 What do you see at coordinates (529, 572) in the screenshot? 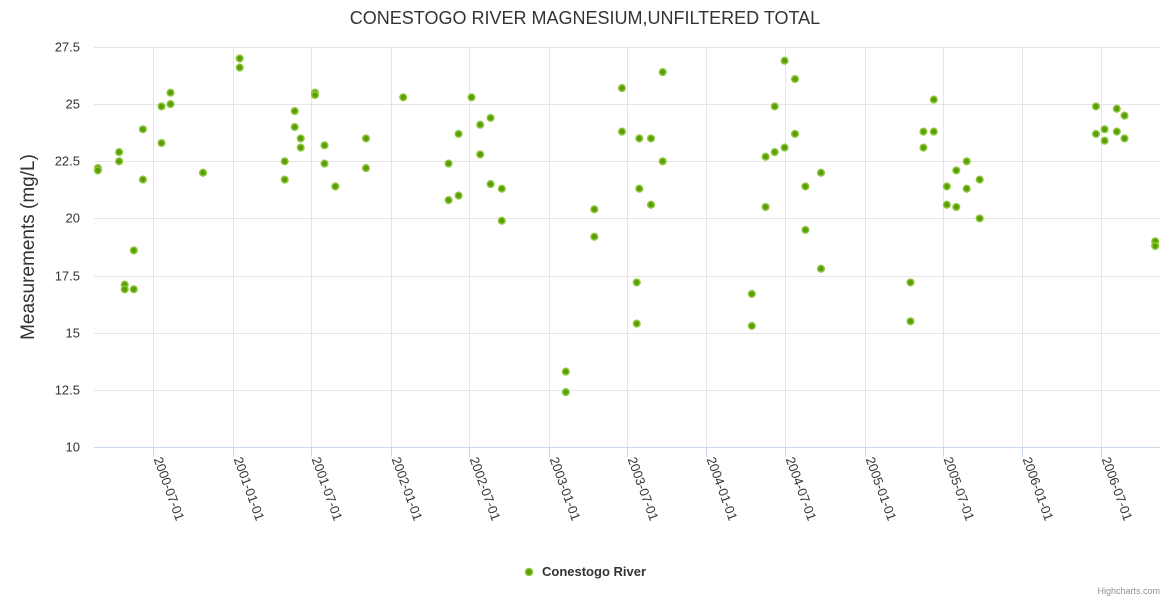
I see `legend-marker` at bounding box center [529, 572].